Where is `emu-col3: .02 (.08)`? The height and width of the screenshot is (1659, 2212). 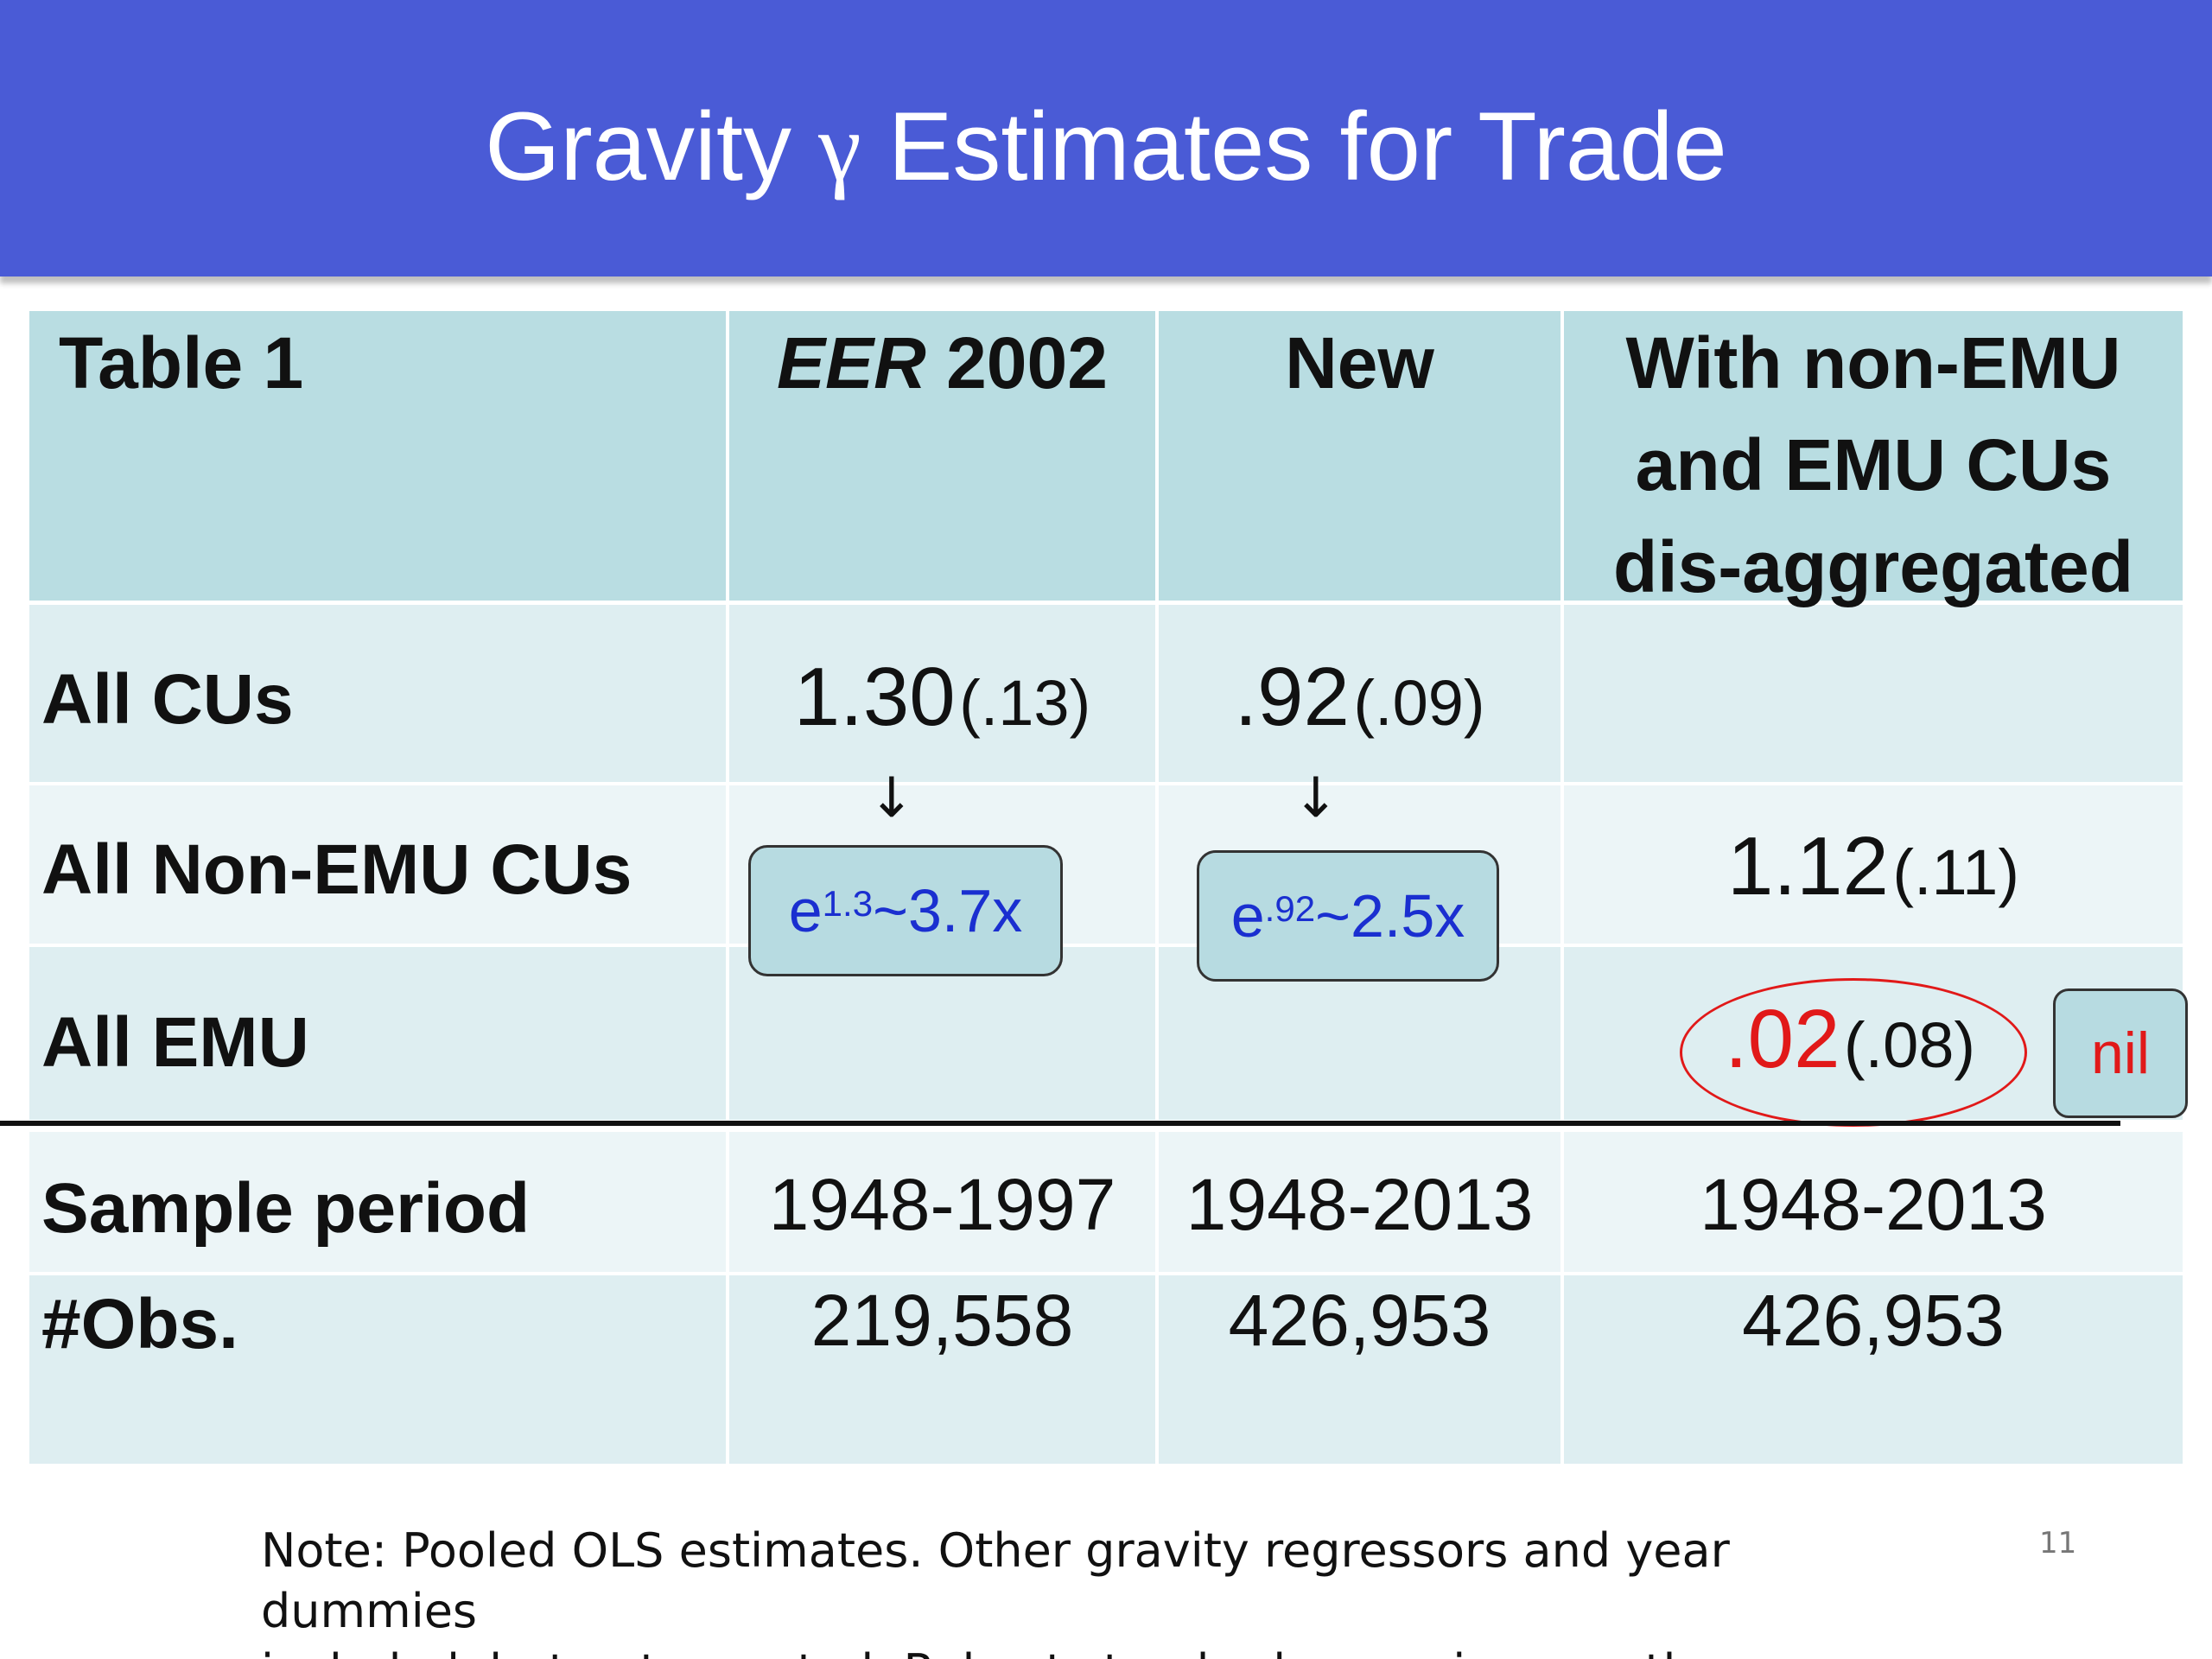 emu-col3: .02 (.08) is located at coordinates (1850, 1039).